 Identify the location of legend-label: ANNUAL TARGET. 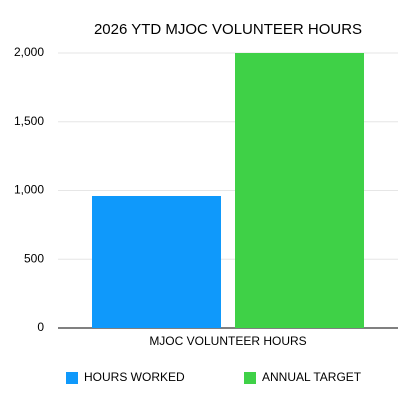
(312, 377).